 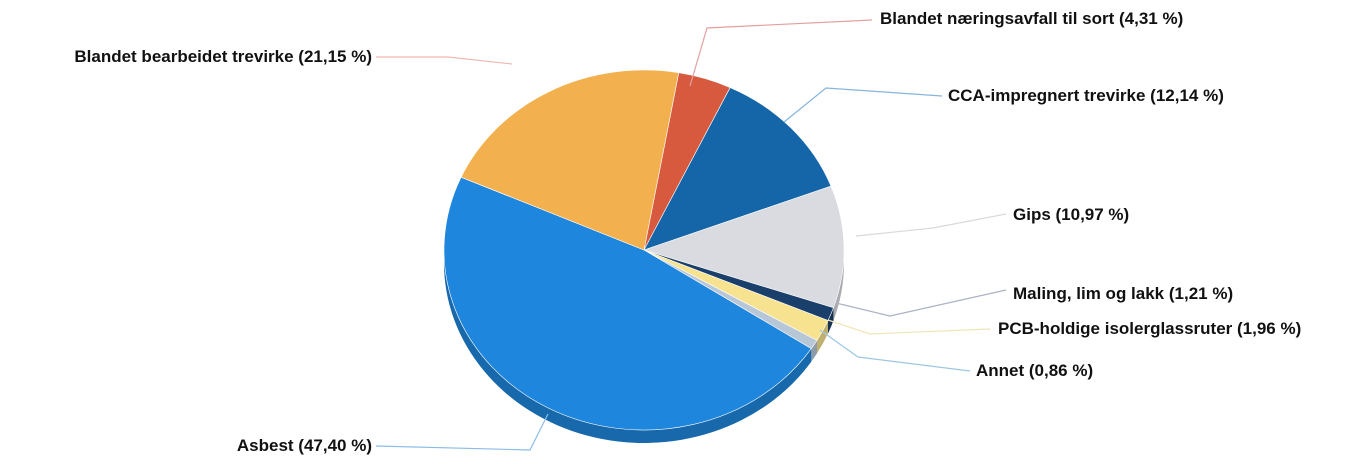 I want to click on data-label: Blandet bearbeidet trevirke (21,15 %), so click(x=223, y=56).